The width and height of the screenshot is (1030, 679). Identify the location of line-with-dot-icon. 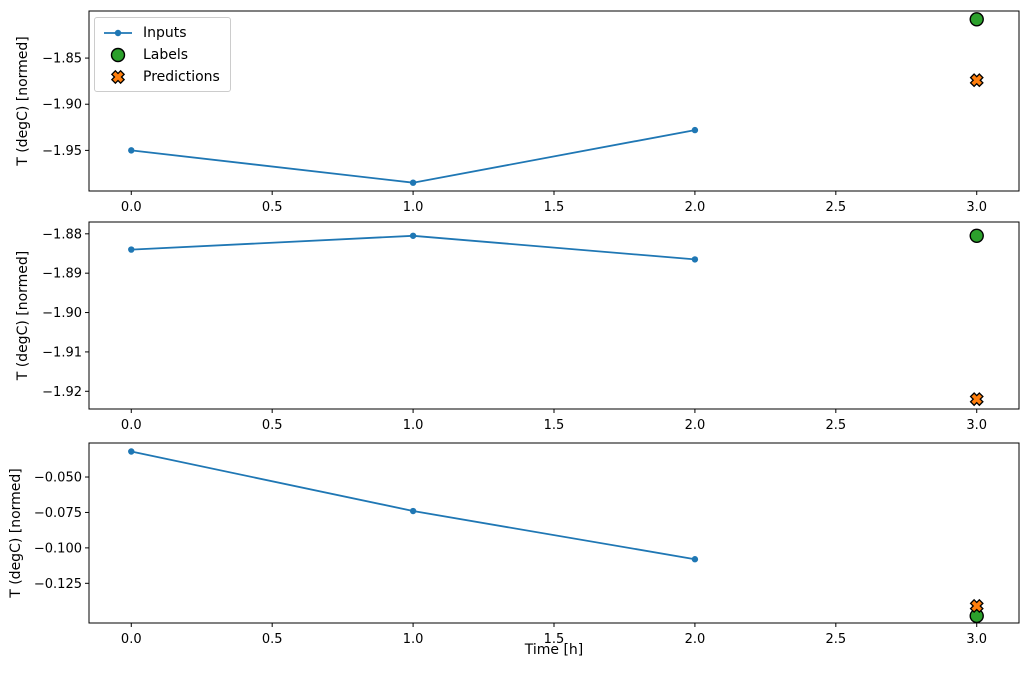
(118, 32).